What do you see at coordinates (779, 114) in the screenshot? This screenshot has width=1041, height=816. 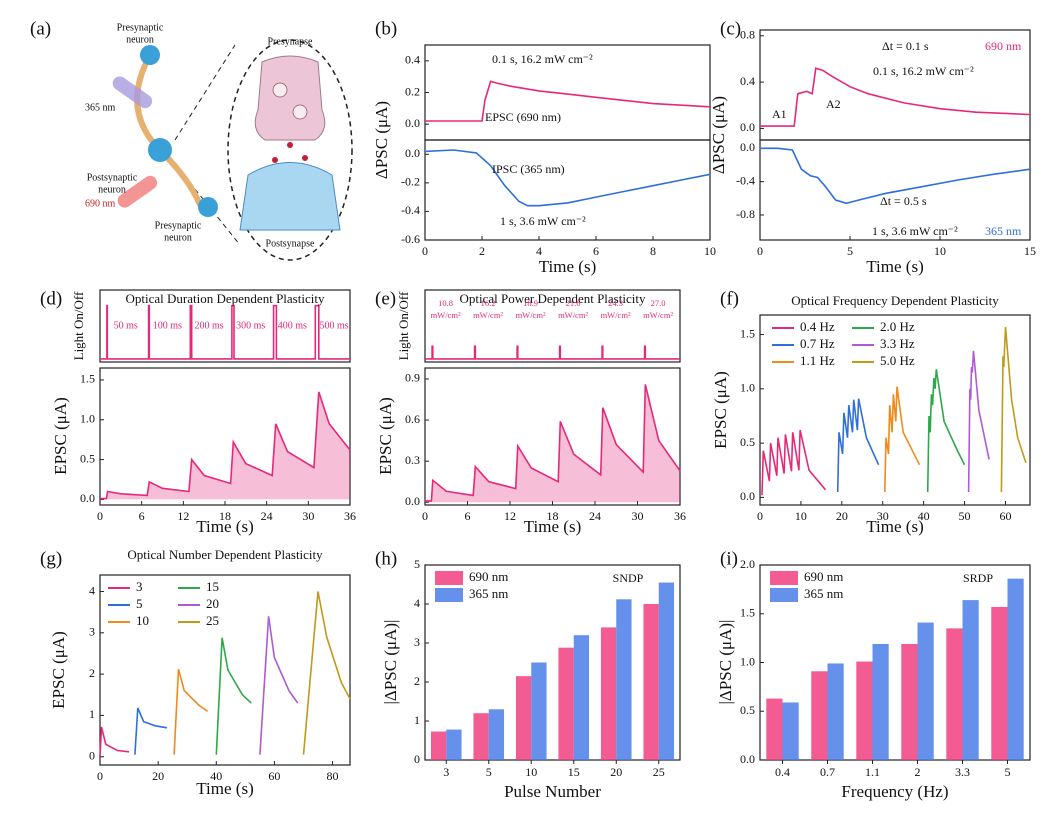 I see `annotation: A1` at bounding box center [779, 114].